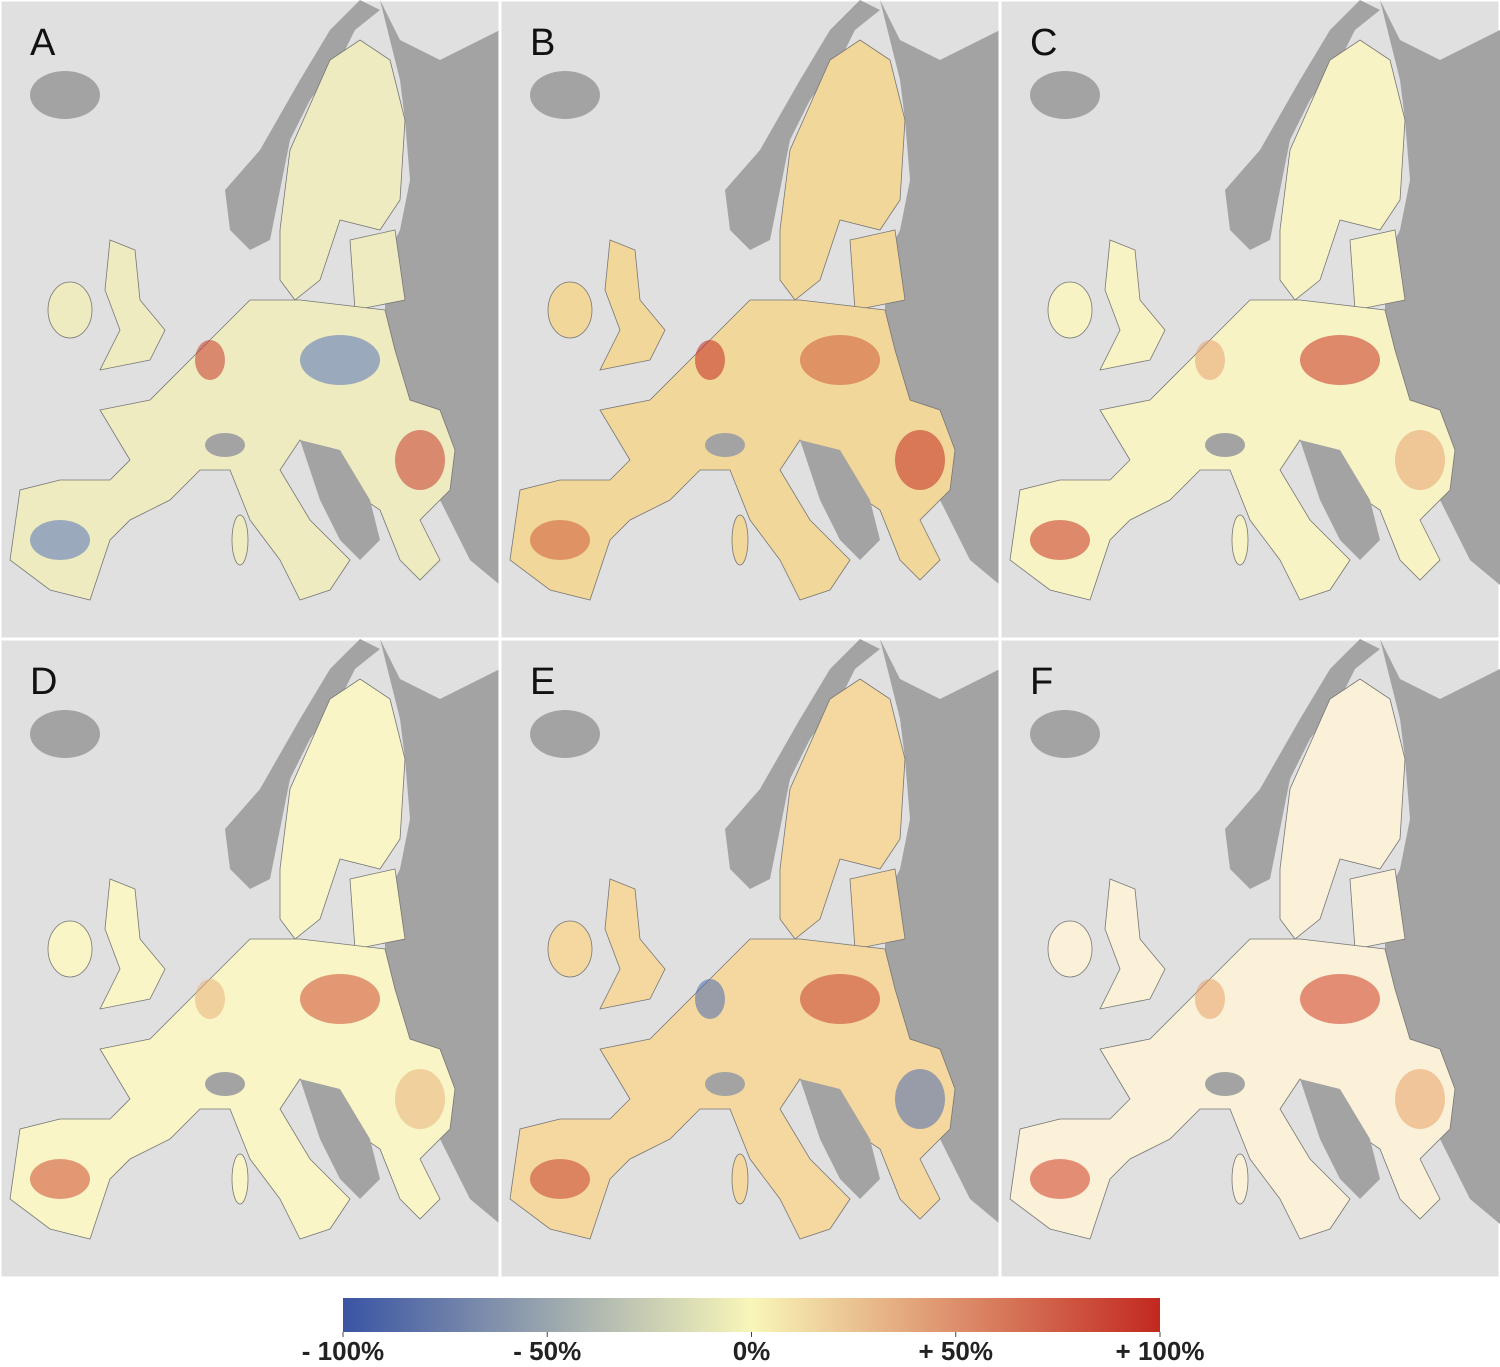 The width and height of the screenshot is (1500, 1367). What do you see at coordinates (43, 682) in the screenshot?
I see `panel-label: D` at bounding box center [43, 682].